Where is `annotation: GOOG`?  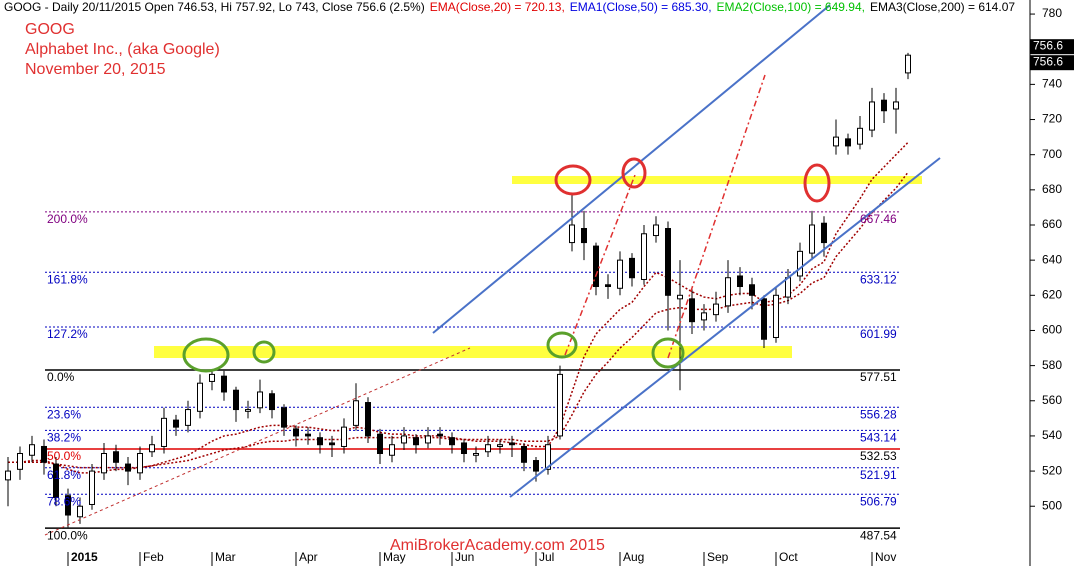 annotation: GOOG is located at coordinates (50, 29).